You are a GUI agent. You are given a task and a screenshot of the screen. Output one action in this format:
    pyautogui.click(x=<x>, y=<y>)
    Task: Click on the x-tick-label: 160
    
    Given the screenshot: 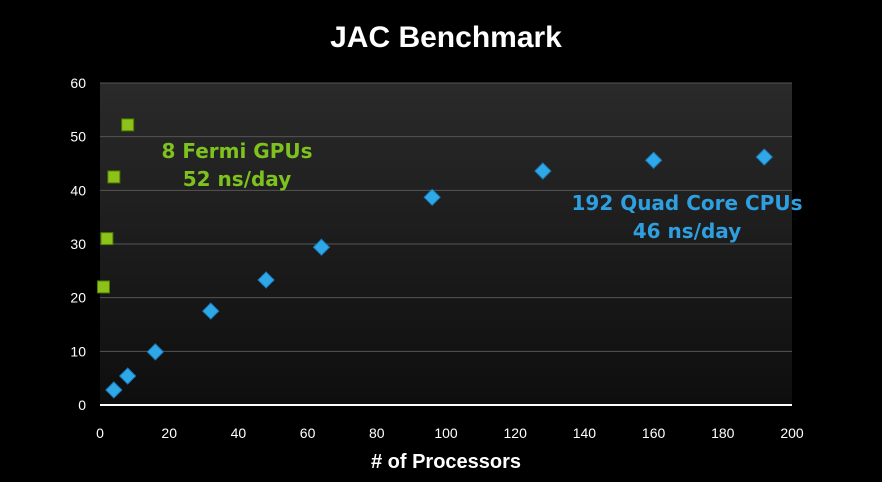 What is the action you would take?
    pyautogui.click(x=654, y=433)
    